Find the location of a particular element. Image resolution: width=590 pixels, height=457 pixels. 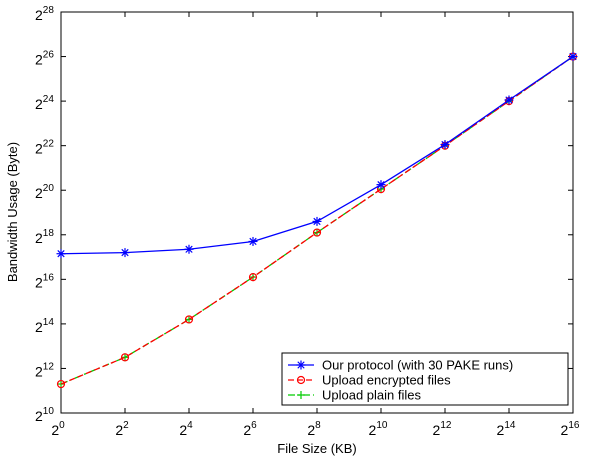

y-tick-label-exponent: 20 is located at coordinates (49, 188).